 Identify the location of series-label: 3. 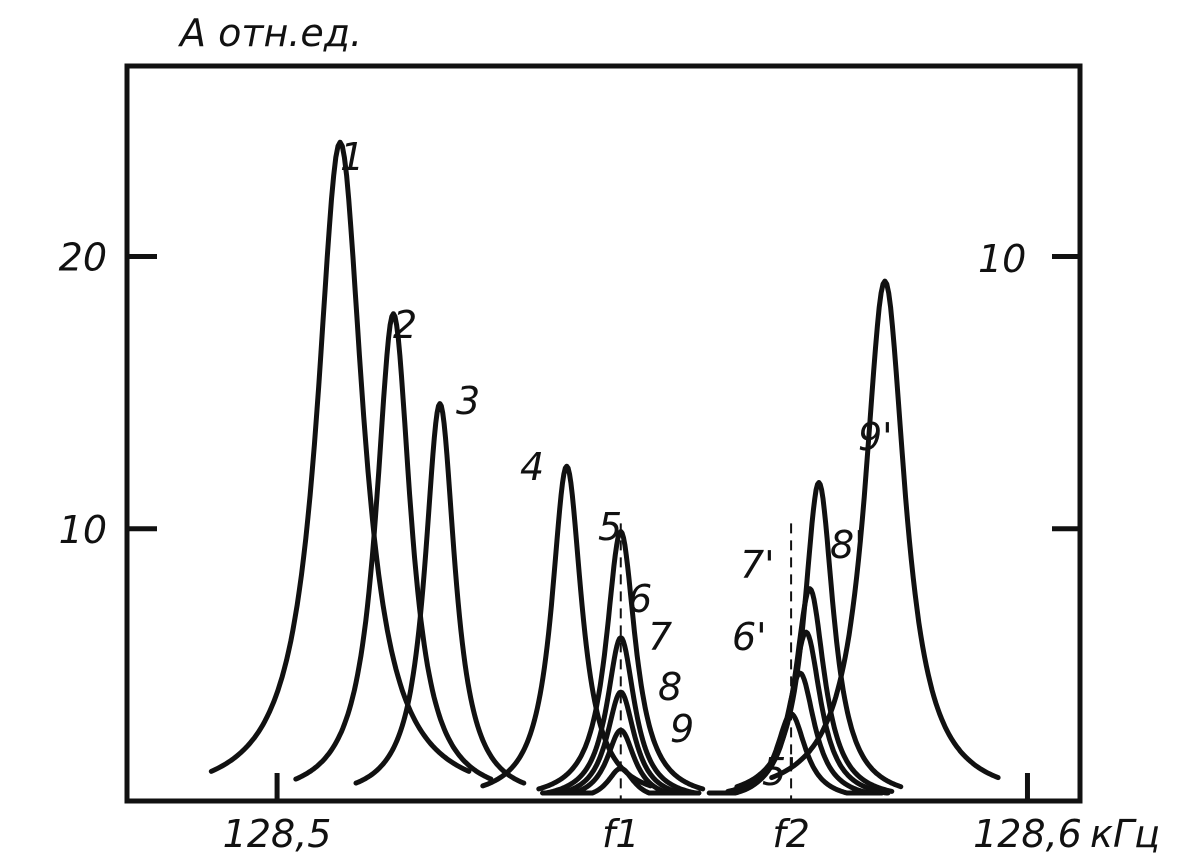
(468, 401).